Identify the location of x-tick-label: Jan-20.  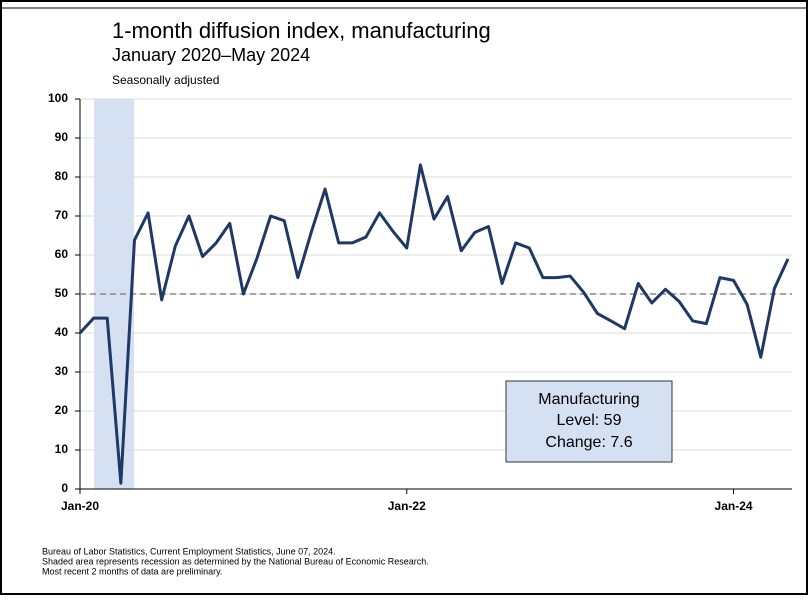
(80, 506).